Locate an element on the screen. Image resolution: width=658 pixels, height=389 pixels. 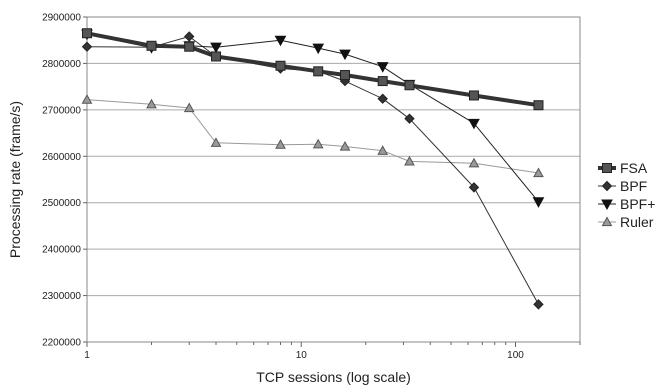
legend: FSA BPF BPF+ Ruler is located at coordinates (626, 195).